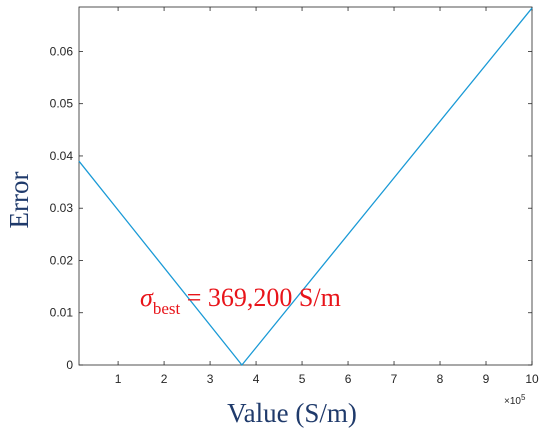  What do you see at coordinates (523, 397) in the screenshot?
I see `x-axis-exponent-value: 5` at bounding box center [523, 397].